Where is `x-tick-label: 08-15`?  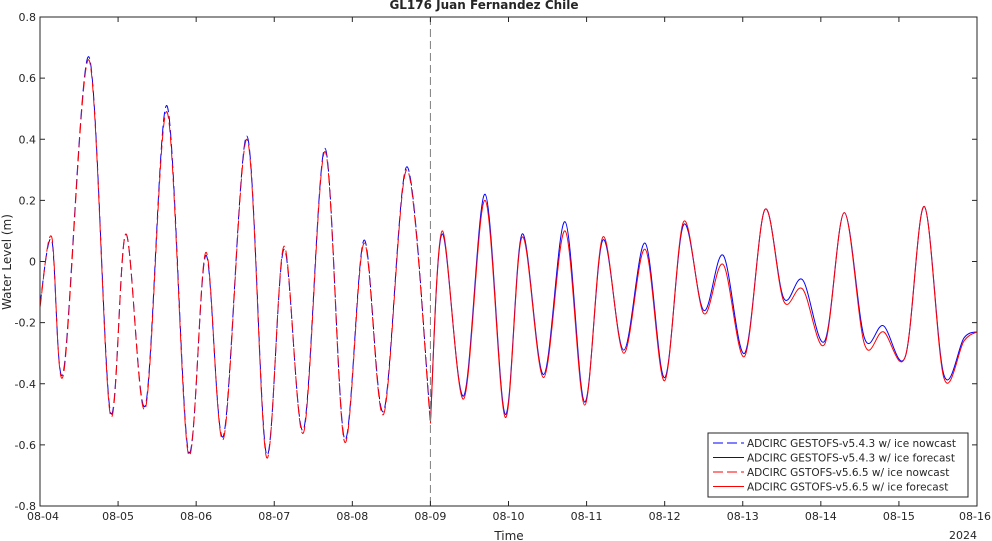 x-tick-label: 08-15 is located at coordinates (899, 516).